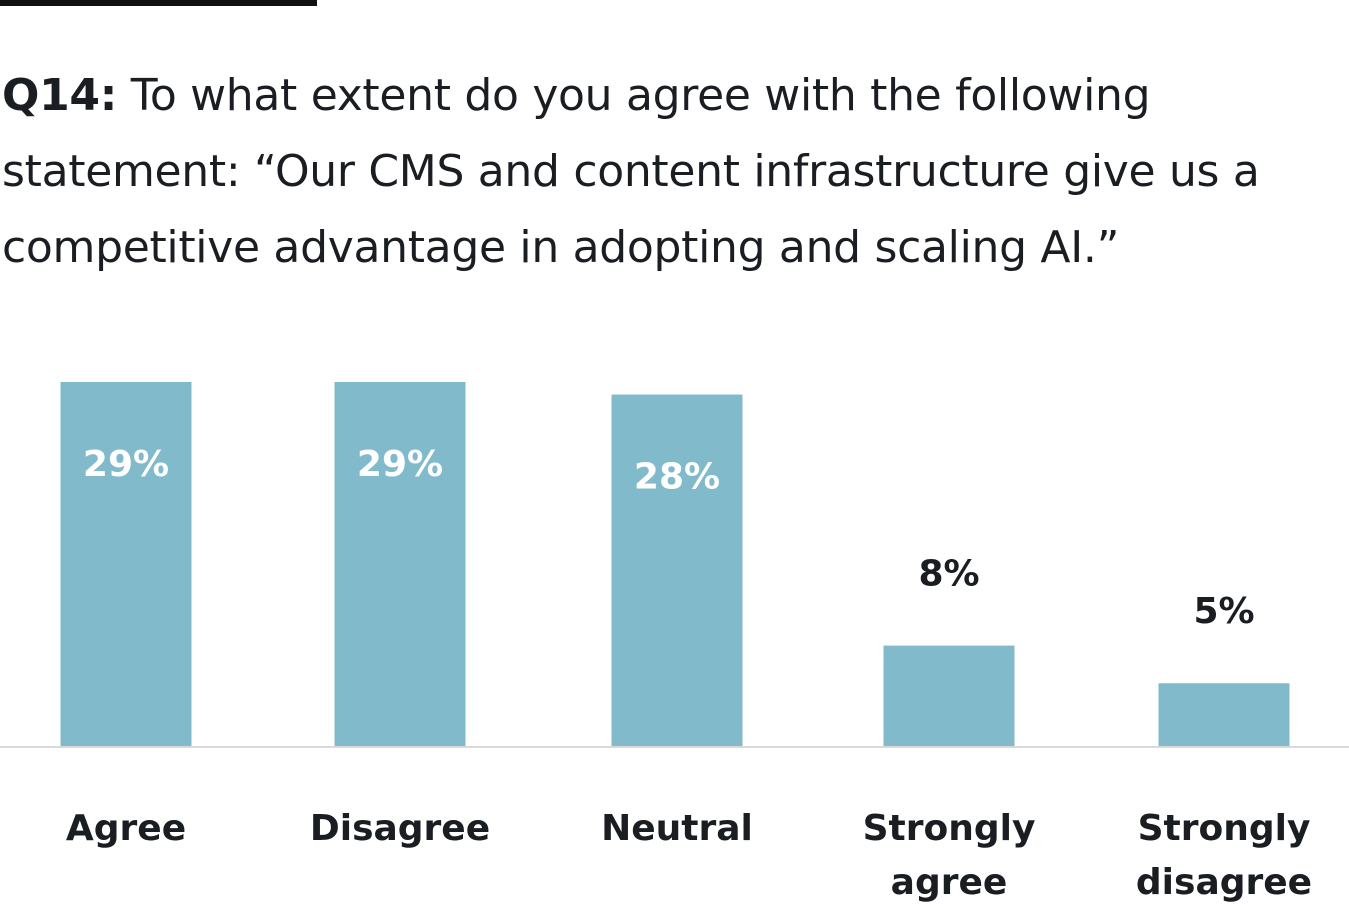 This screenshot has height=905, width=1349. I want to click on value-label: 8%, so click(948, 574).